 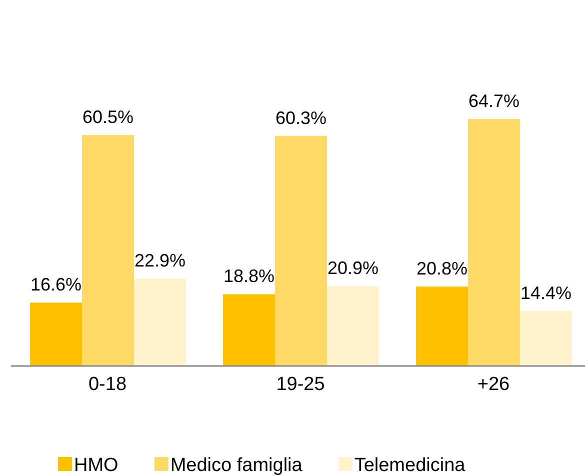 I want to click on data-label: 64.7%, so click(x=494, y=101).